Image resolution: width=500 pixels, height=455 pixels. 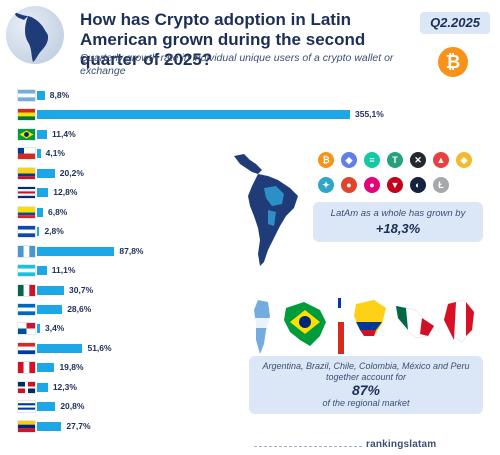 What do you see at coordinates (418, 160) in the screenshot?
I see `xrp-icon: ✕` at bounding box center [418, 160].